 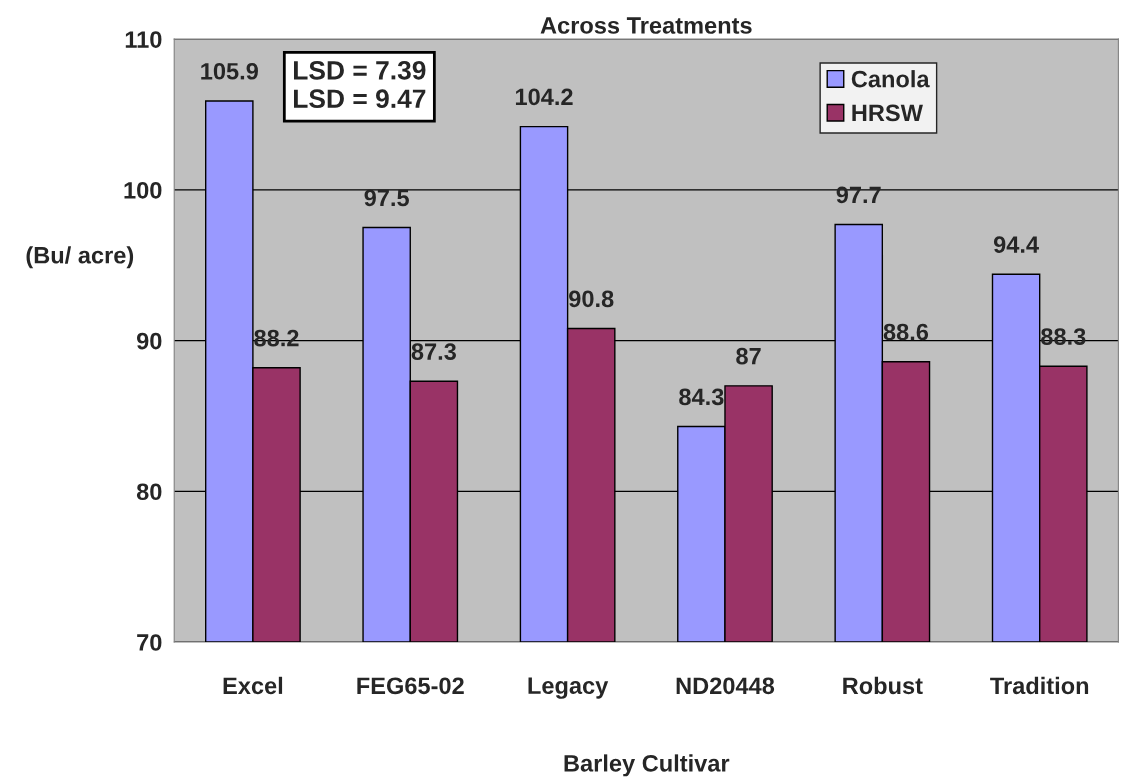 What do you see at coordinates (725, 686) in the screenshot?
I see `x-tick-label: ND20448` at bounding box center [725, 686].